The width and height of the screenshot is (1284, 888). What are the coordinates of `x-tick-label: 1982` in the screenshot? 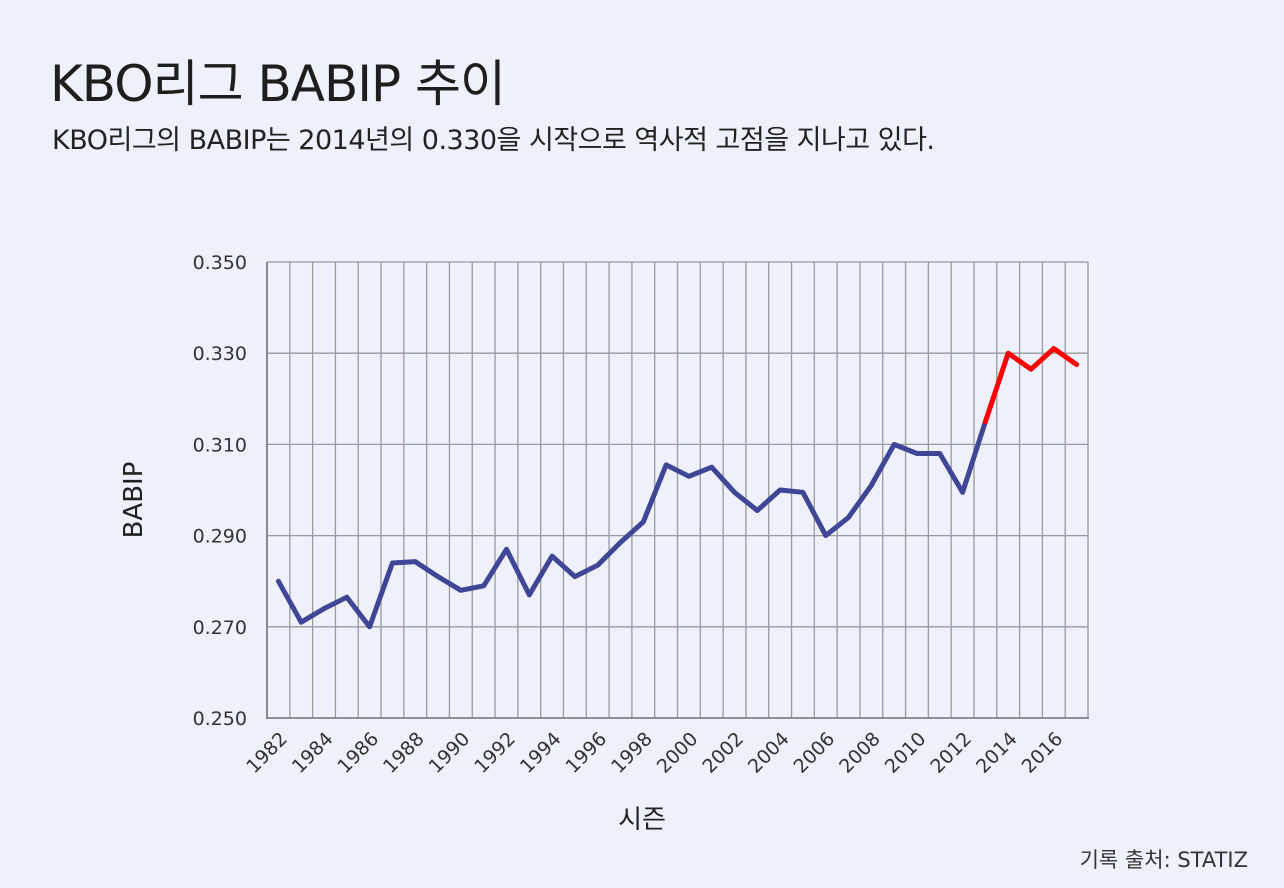 It's located at (267, 753).